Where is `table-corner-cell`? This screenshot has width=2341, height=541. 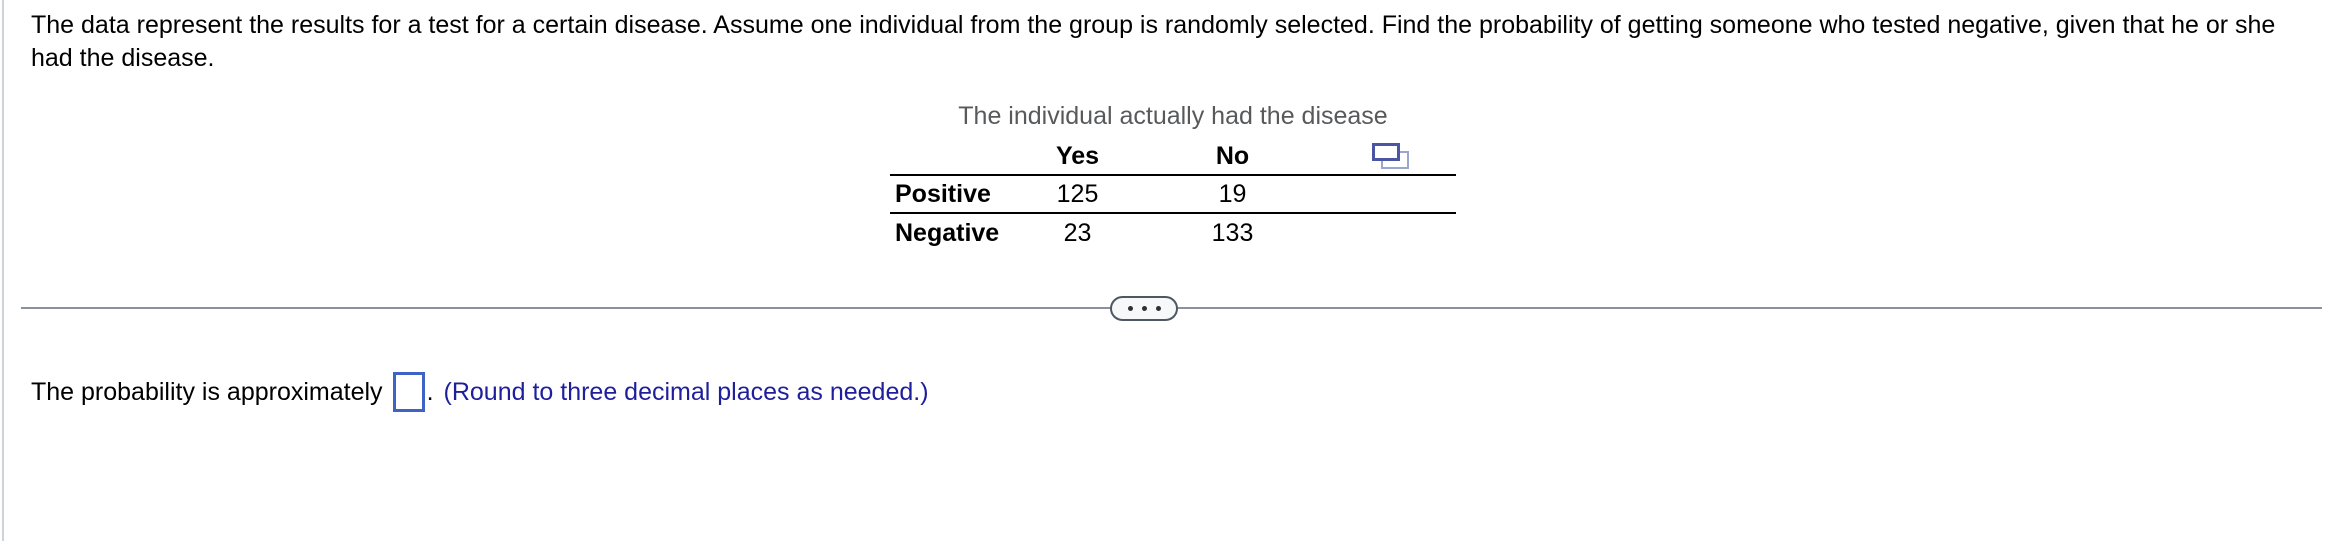
table-corner-cell is located at coordinates (952, 157).